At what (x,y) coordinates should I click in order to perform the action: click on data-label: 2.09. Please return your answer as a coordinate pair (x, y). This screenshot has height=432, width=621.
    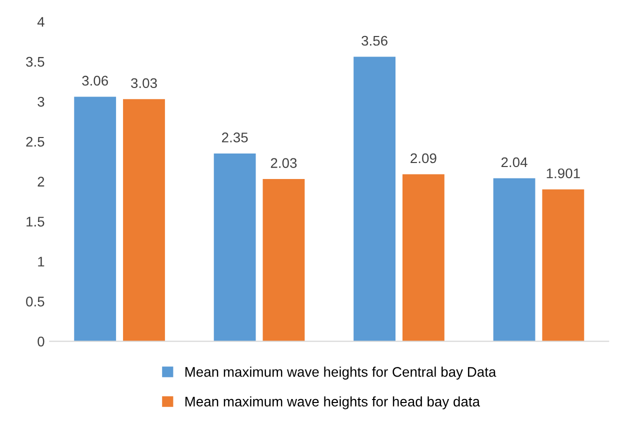
    Looking at the image, I should click on (423, 158).